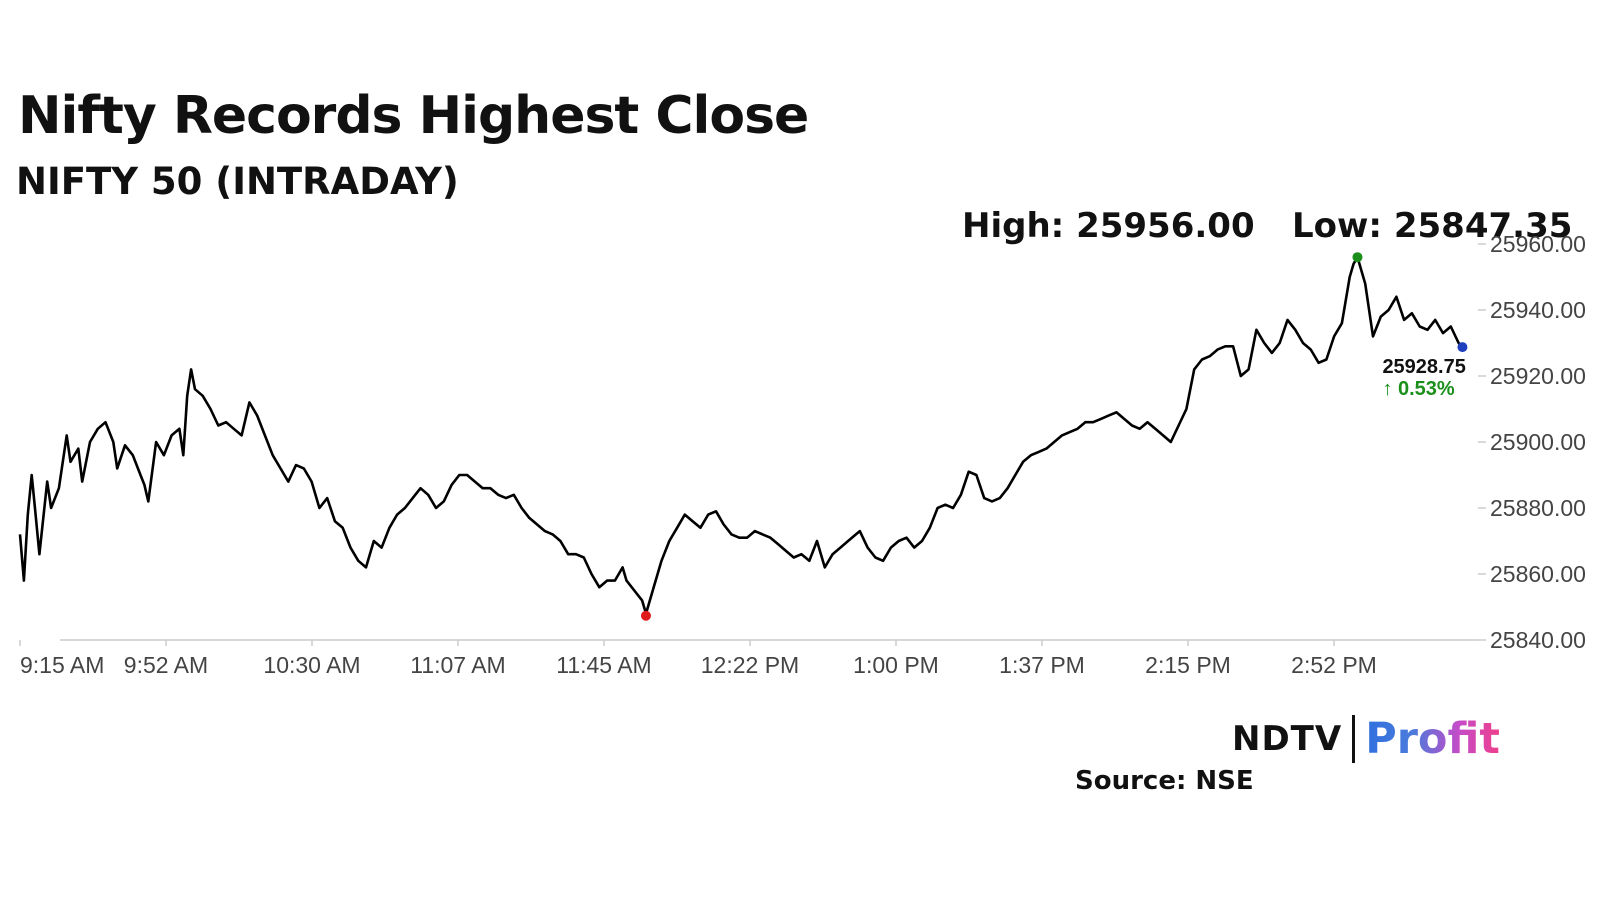  What do you see at coordinates (1164, 781) in the screenshot?
I see `source-note: Source: NSE` at bounding box center [1164, 781].